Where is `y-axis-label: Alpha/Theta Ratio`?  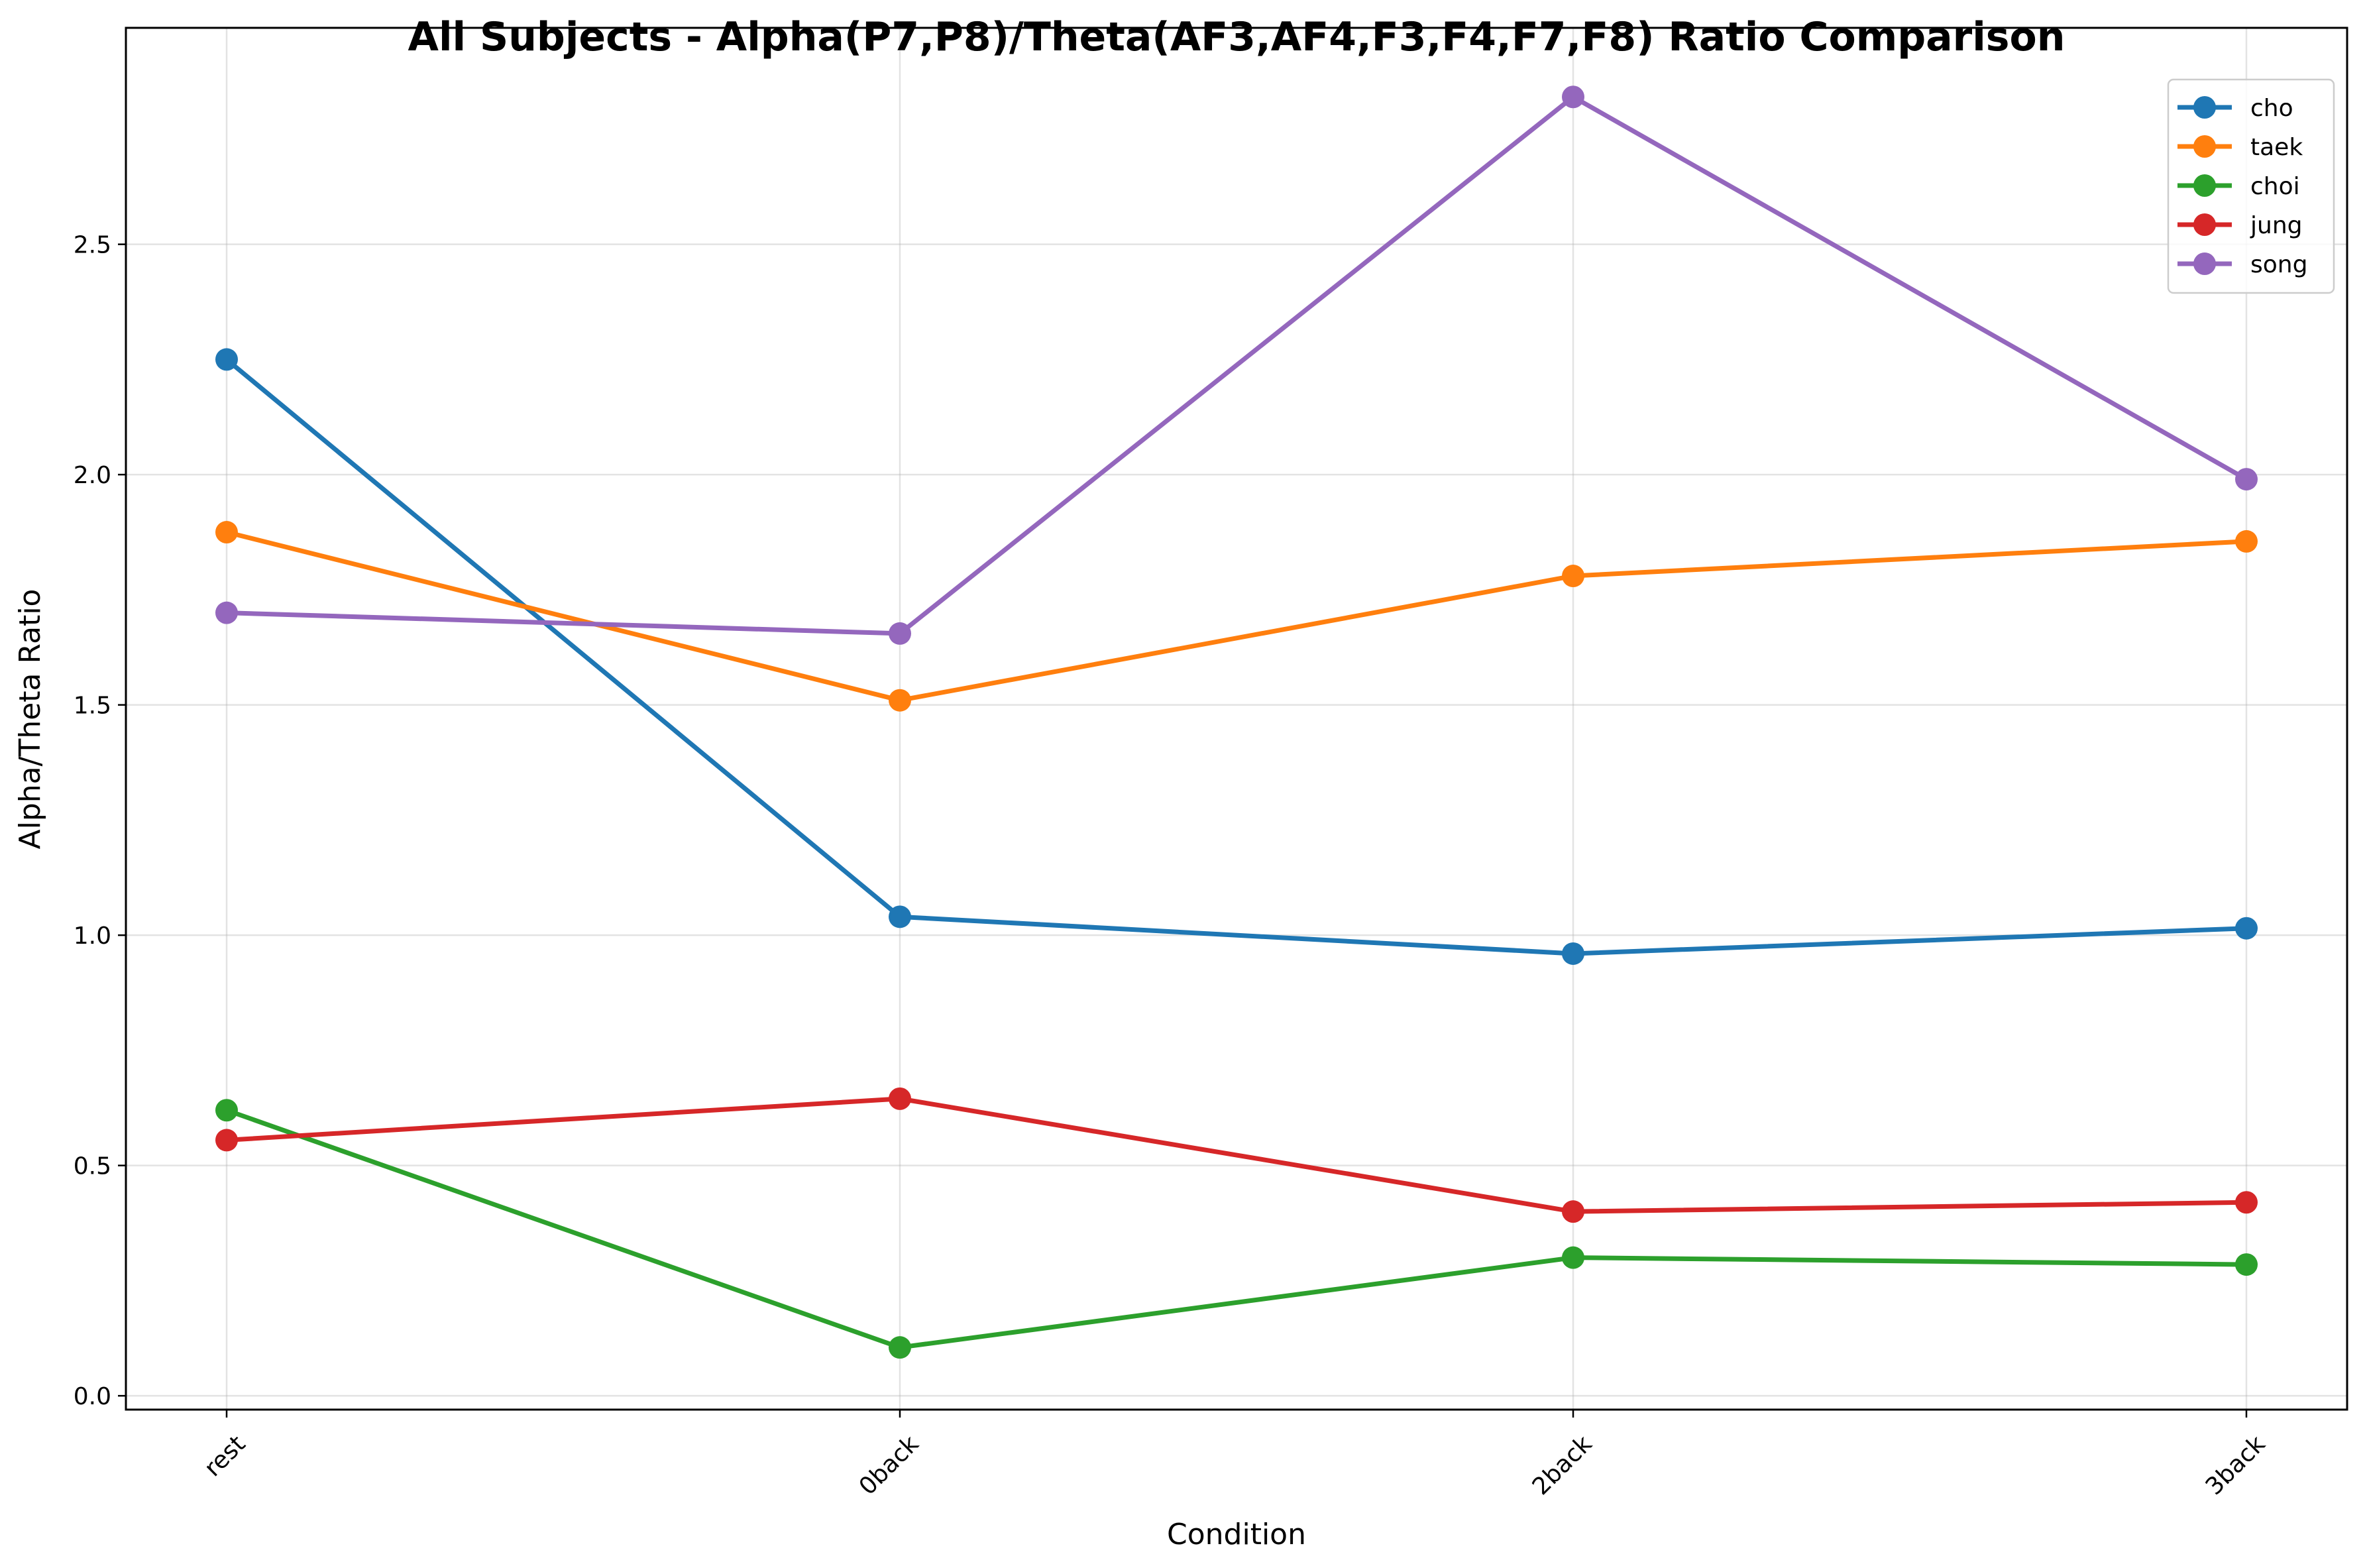
y-axis-label: Alpha/Theta Ratio is located at coordinates (30, 719).